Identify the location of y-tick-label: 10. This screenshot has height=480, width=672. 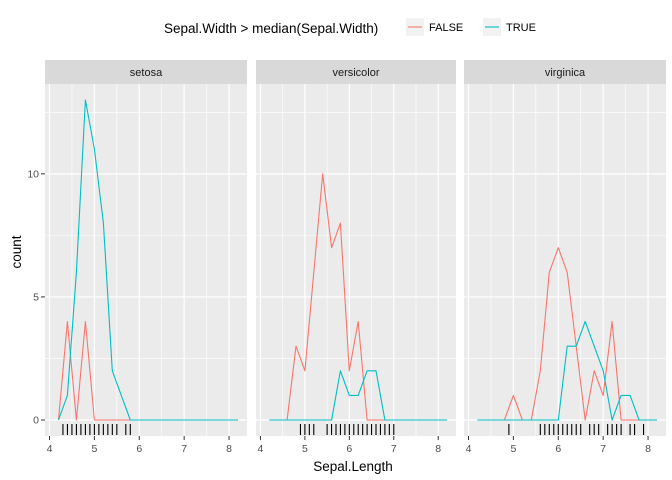
(33, 174).